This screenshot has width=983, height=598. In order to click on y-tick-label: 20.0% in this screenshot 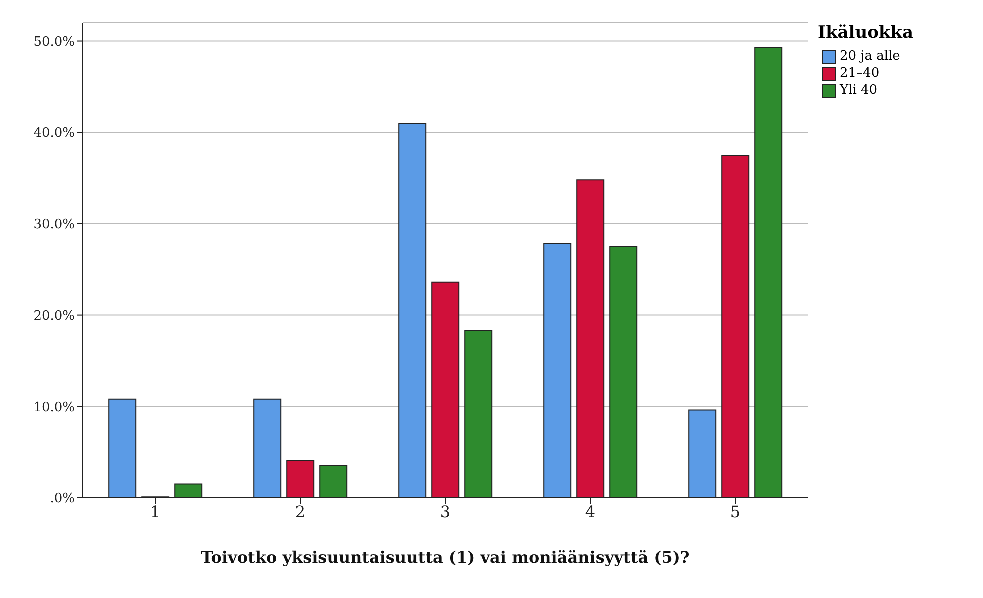, I will do `click(54, 316)`.